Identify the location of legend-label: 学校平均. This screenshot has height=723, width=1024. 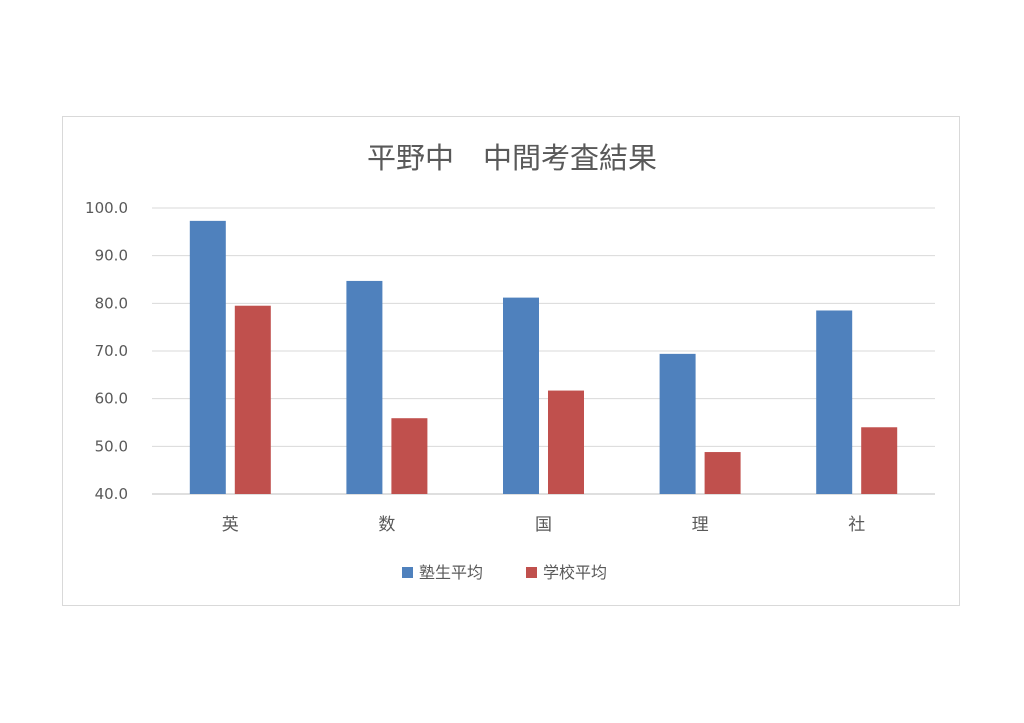
(575, 572).